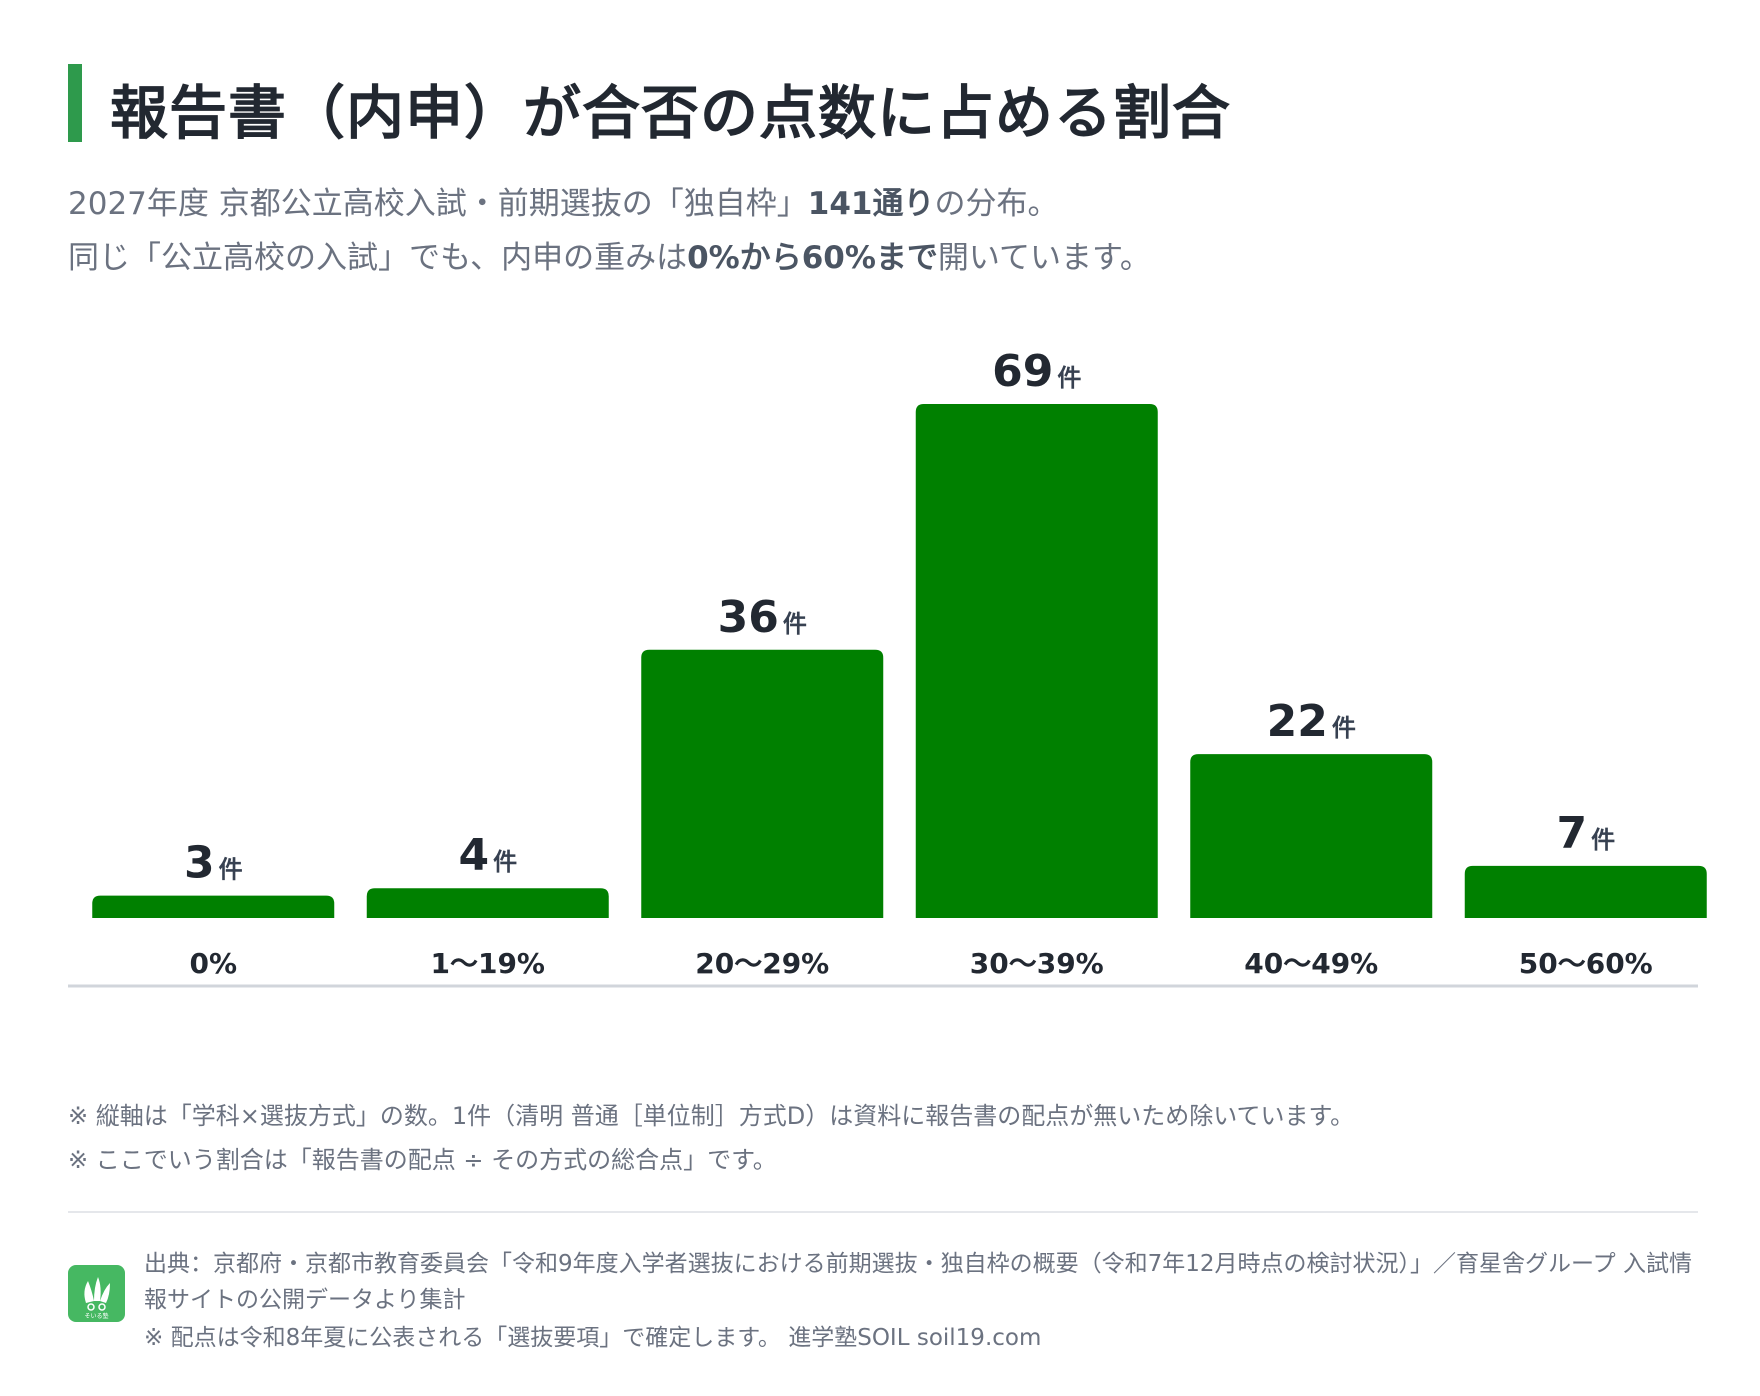 This screenshot has height=1396, width=1760. What do you see at coordinates (812, 258) in the screenshot?
I see `subtitle-emphasis: 0%から60%まで` at bounding box center [812, 258].